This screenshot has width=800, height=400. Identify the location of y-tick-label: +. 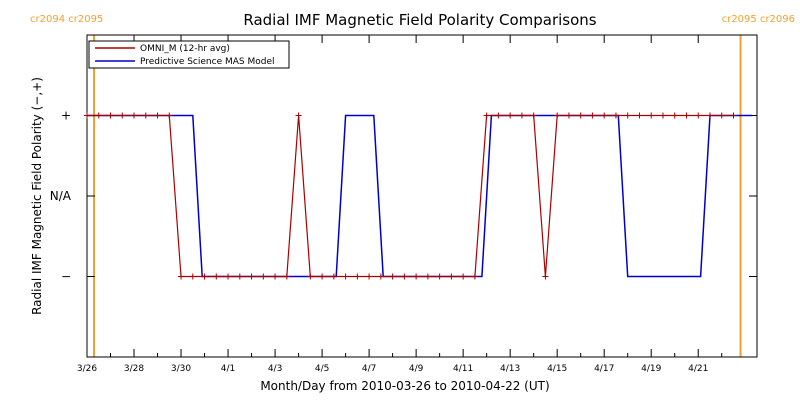
(66, 116).